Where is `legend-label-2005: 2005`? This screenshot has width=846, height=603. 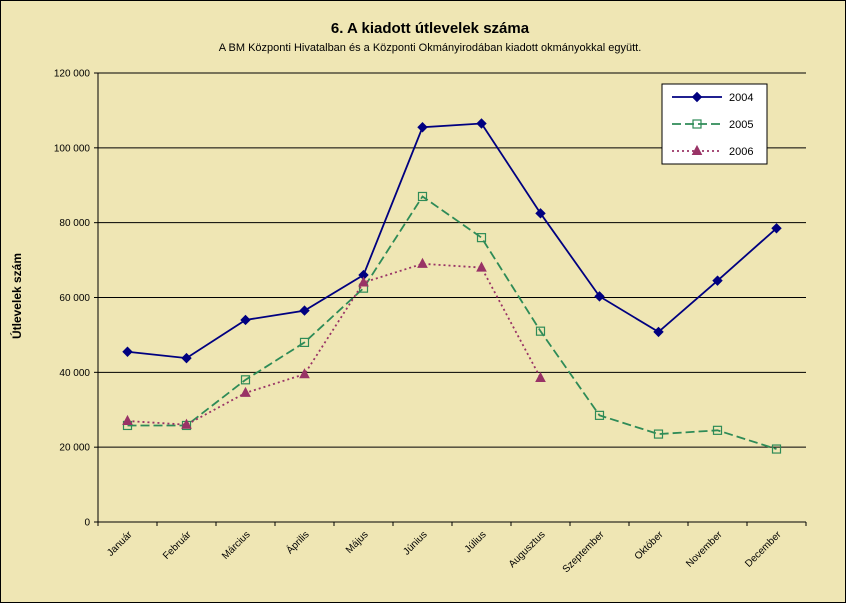 legend-label-2005: 2005 is located at coordinates (741, 125).